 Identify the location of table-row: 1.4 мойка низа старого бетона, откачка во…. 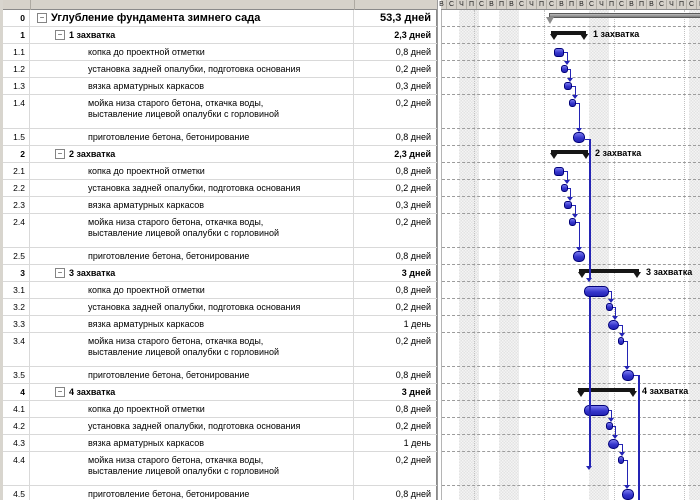
(220, 112).